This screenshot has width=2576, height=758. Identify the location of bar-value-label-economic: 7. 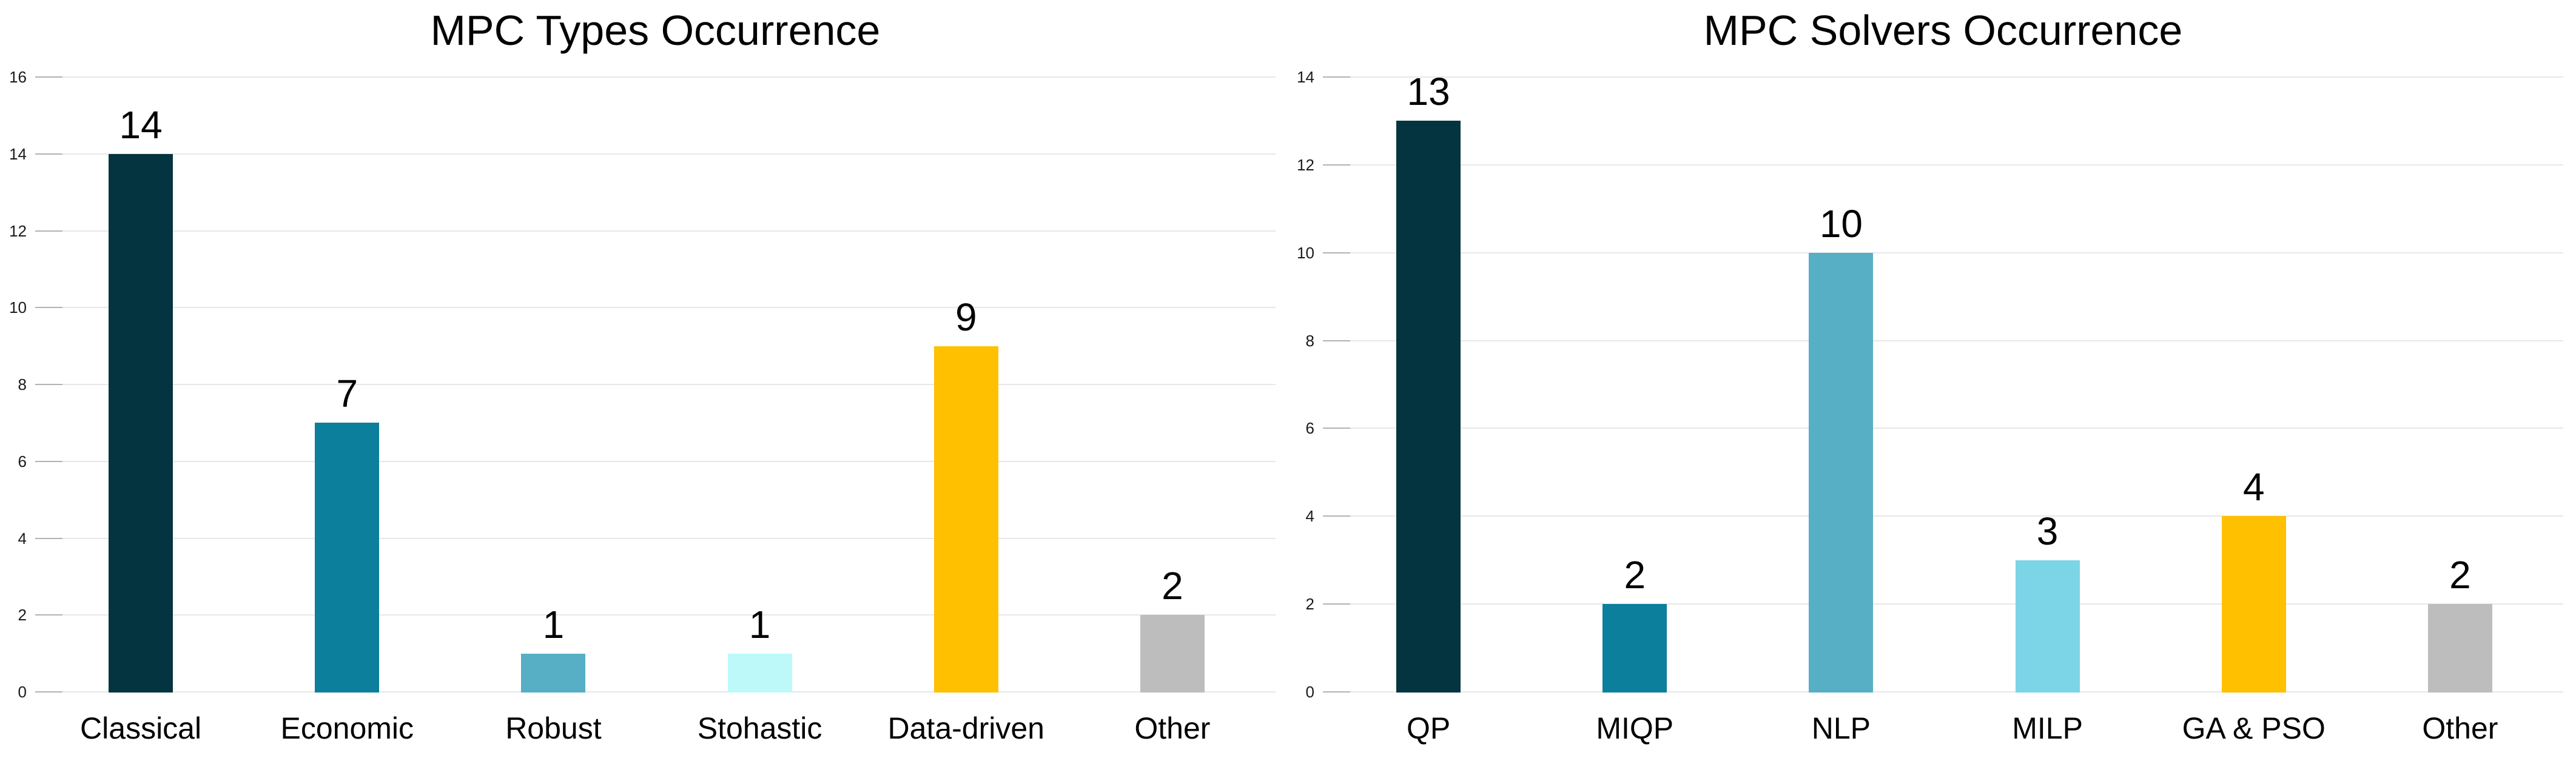
(347, 394).